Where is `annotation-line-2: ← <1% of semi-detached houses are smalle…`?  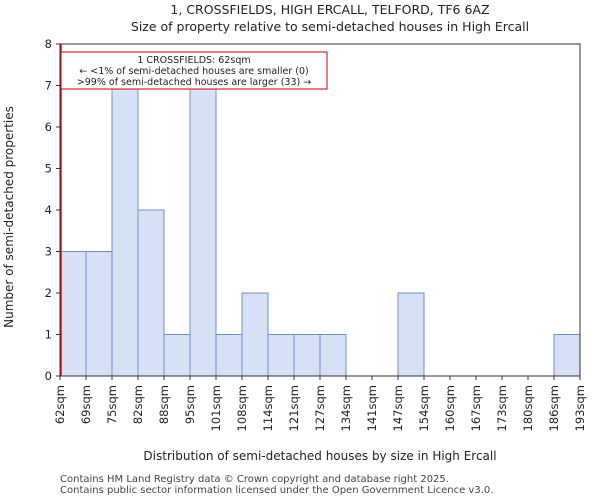
annotation-line-2: ← <1% of semi-detached houses are smalle… is located at coordinates (193, 71).